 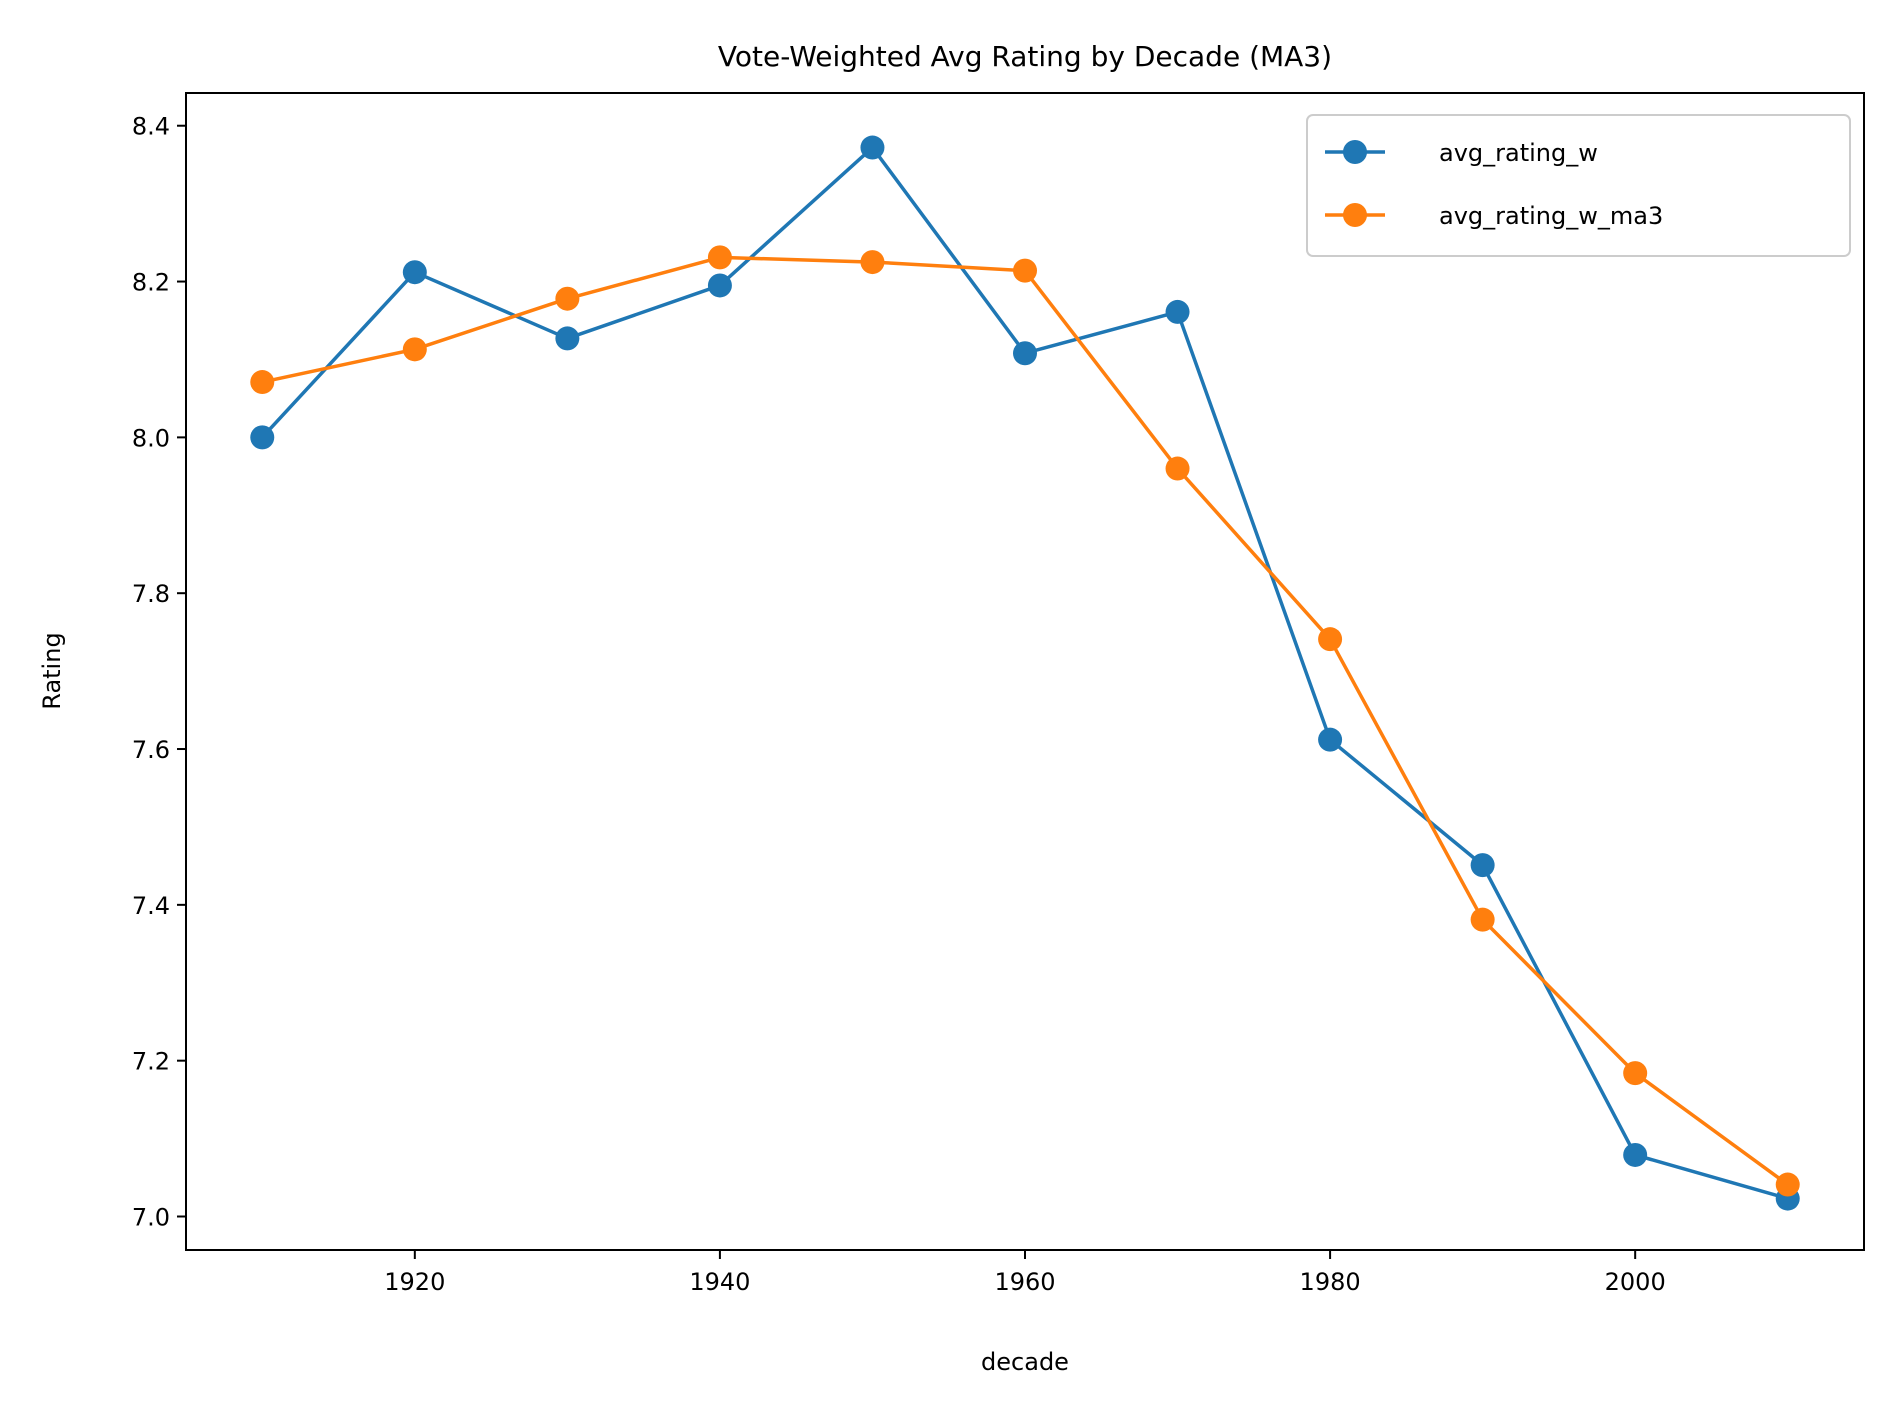 What do you see at coordinates (1635, 1282) in the screenshot?
I see `x-tick-label: 2000` at bounding box center [1635, 1282].